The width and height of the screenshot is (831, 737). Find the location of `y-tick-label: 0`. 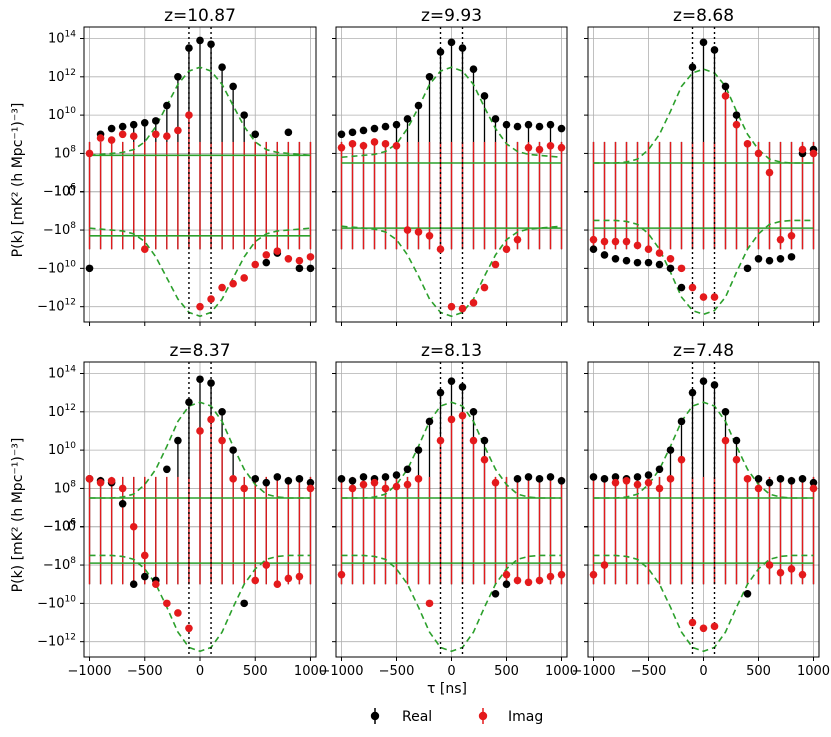

y-tick-label: 0 is located at coordinates (72, 527).